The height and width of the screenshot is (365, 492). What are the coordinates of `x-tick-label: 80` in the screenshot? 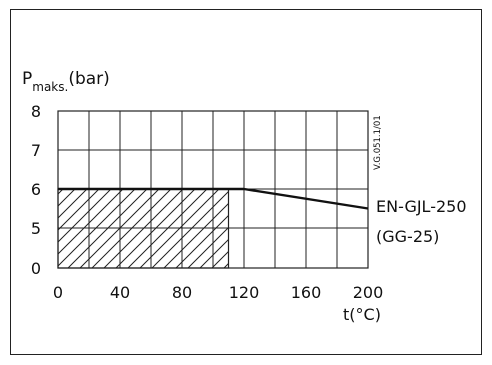 It's located at (182, 292).